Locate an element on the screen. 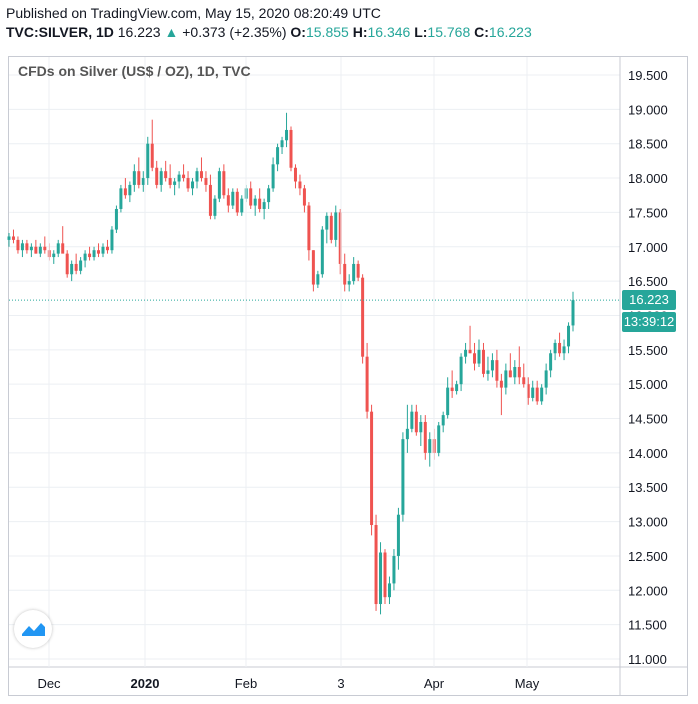 The image size is (698, 704). chart-title: CFDs on Silver (US$ / OZ), 1D, TVC is located at coordinates (134, 71).